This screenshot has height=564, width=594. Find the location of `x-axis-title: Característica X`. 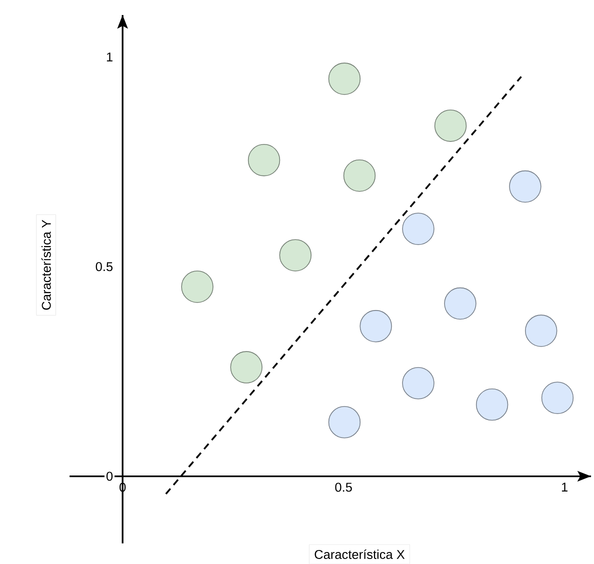

x-axis-title: Característica X is located at coordinates (359, 555).